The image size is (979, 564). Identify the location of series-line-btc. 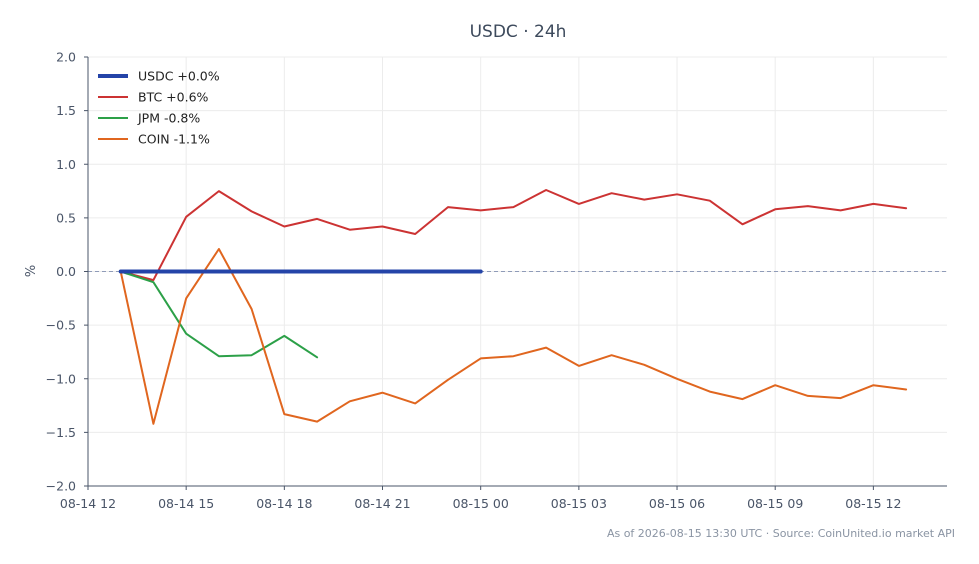
(513, 235).